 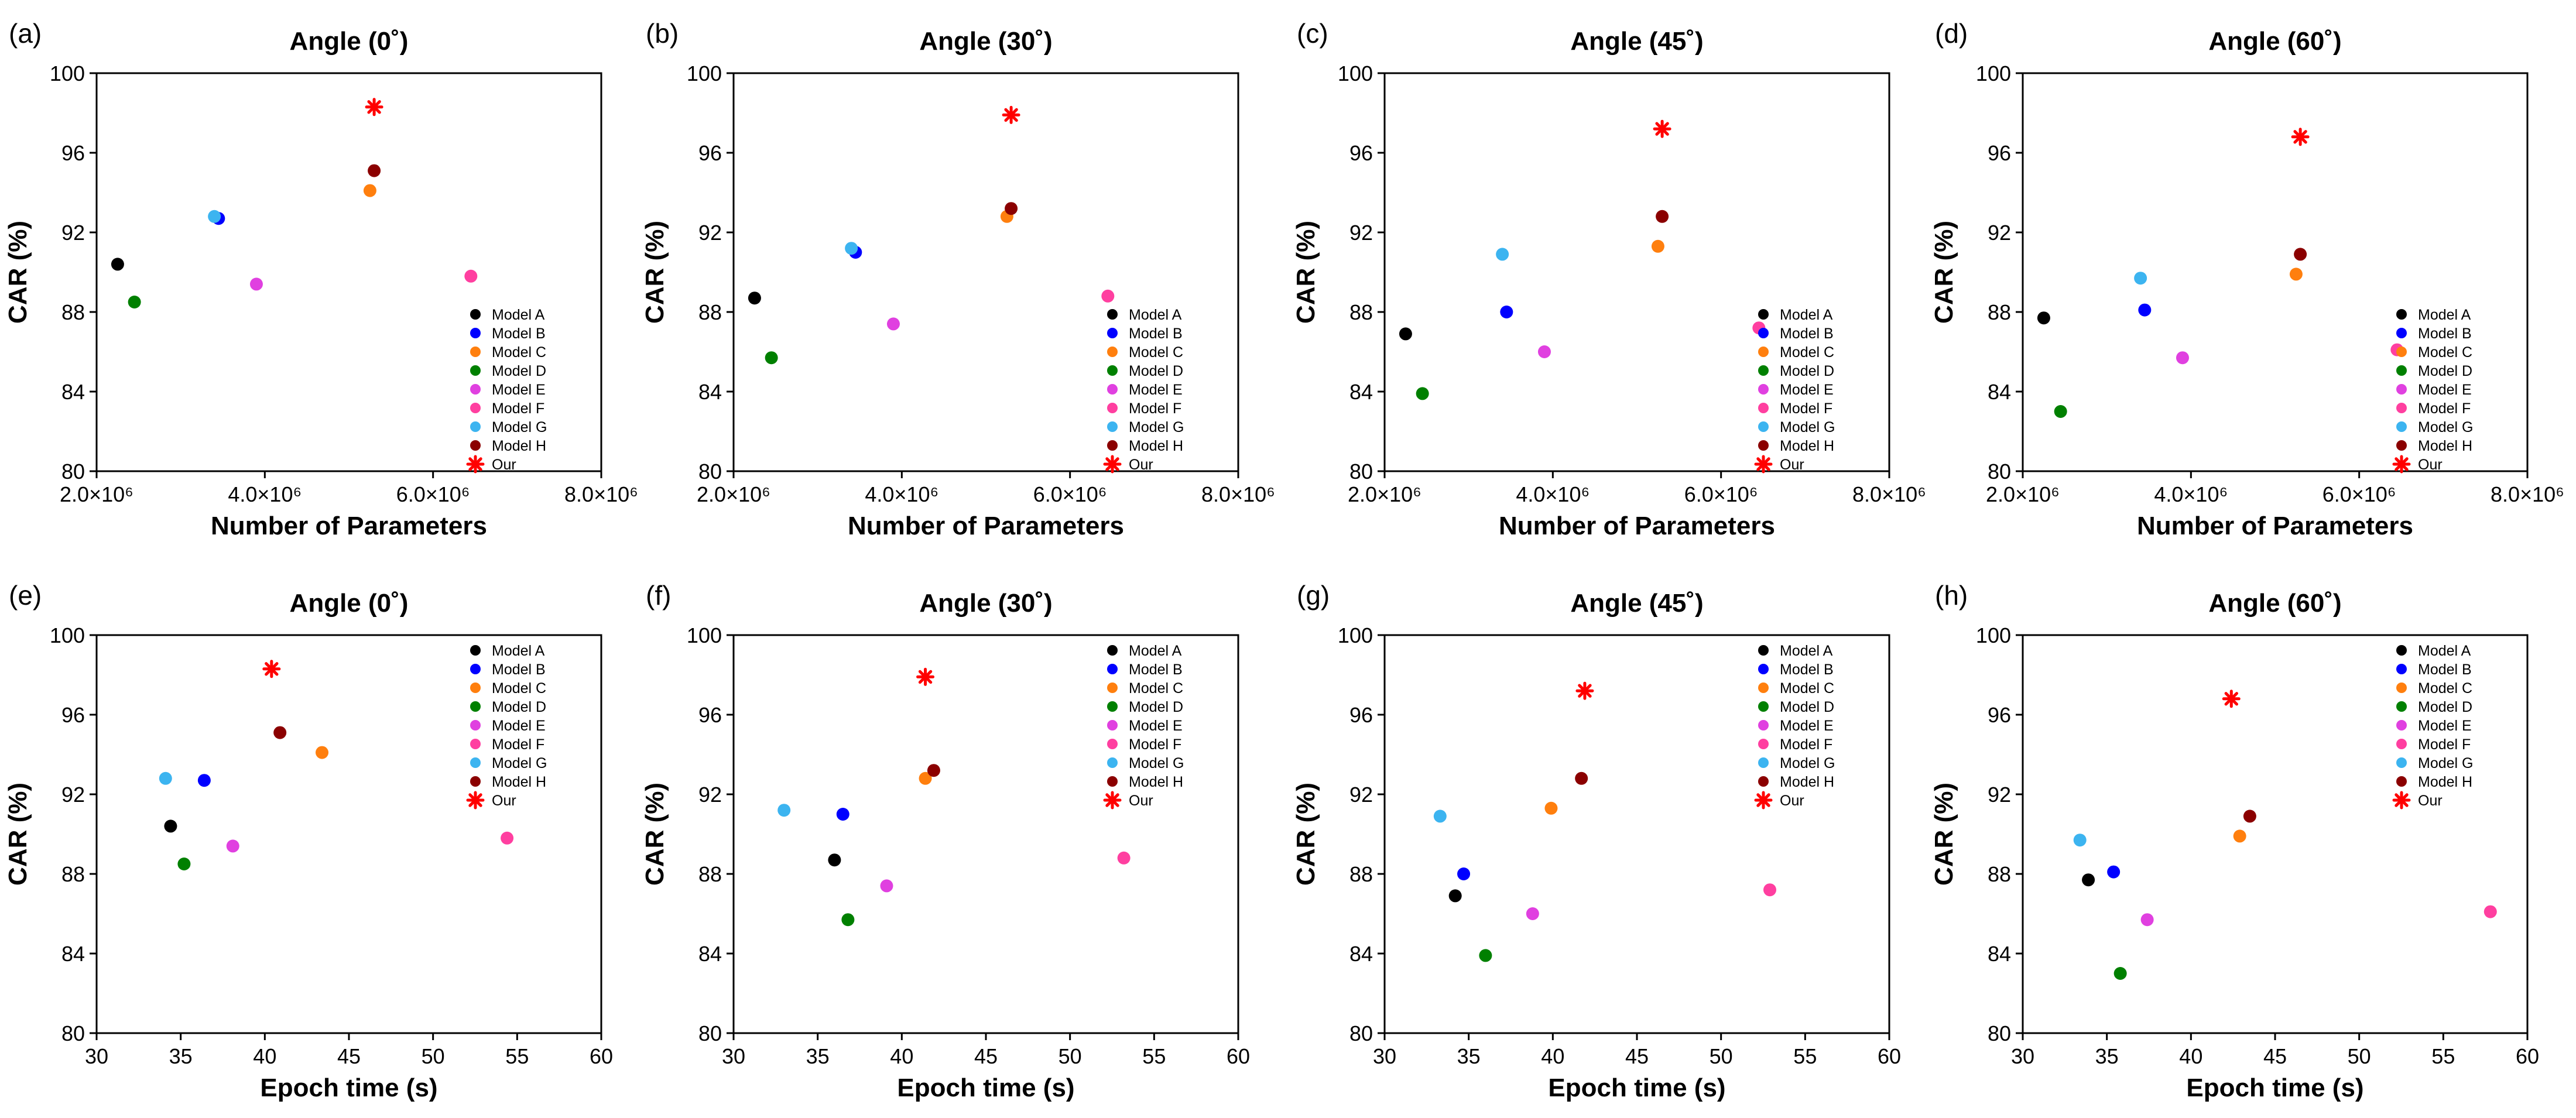 I want to click on panel-label: (b), so click(x=662, y=33).